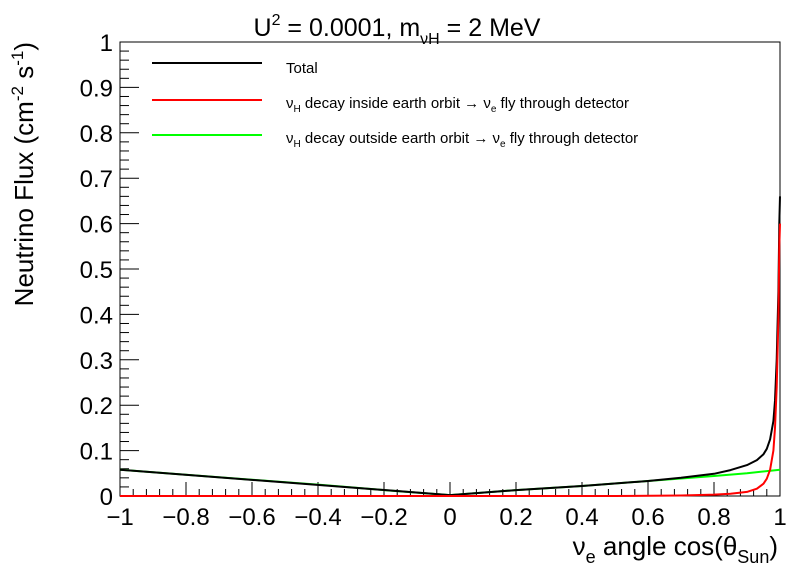 The image size is (796, 572). Describe the element at coordinates (430, 39) in the screenshot. I see `title-sub: νH` at that location.